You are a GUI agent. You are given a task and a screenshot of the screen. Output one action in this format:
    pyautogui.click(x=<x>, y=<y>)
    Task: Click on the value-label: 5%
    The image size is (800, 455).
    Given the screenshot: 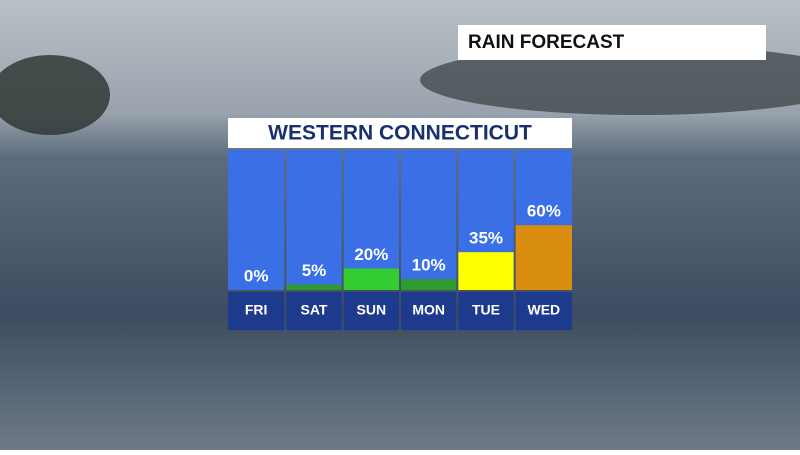 What is the action you would take?
    pyautogui.click(x=314, y=270)
    